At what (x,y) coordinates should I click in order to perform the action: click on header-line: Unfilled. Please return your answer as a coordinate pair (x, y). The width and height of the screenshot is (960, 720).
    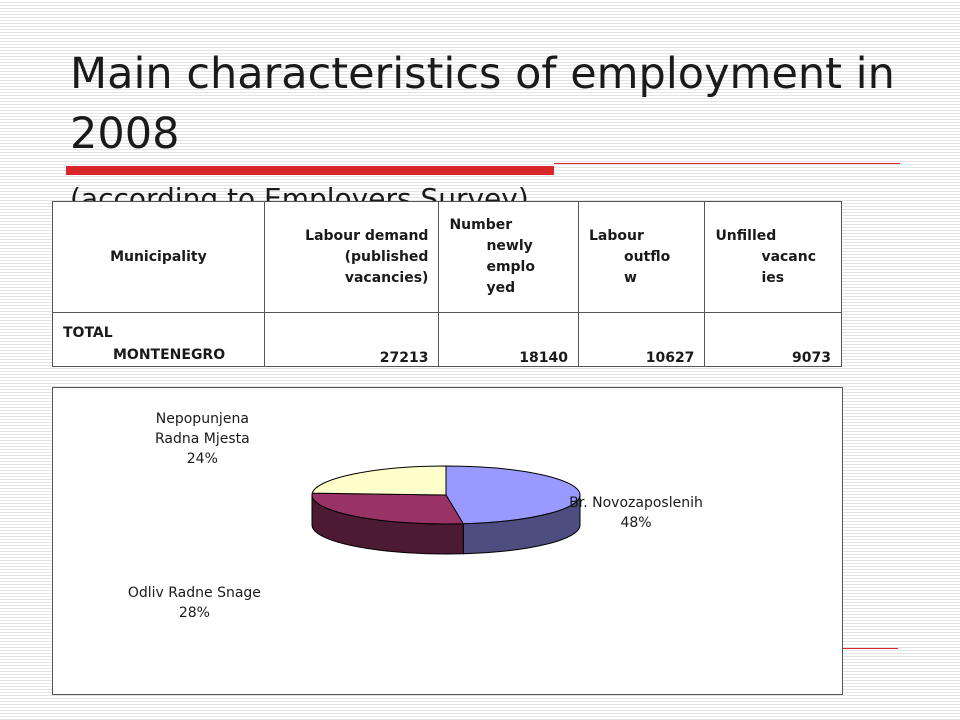
    Looking at the image, I should click on (746, 235).